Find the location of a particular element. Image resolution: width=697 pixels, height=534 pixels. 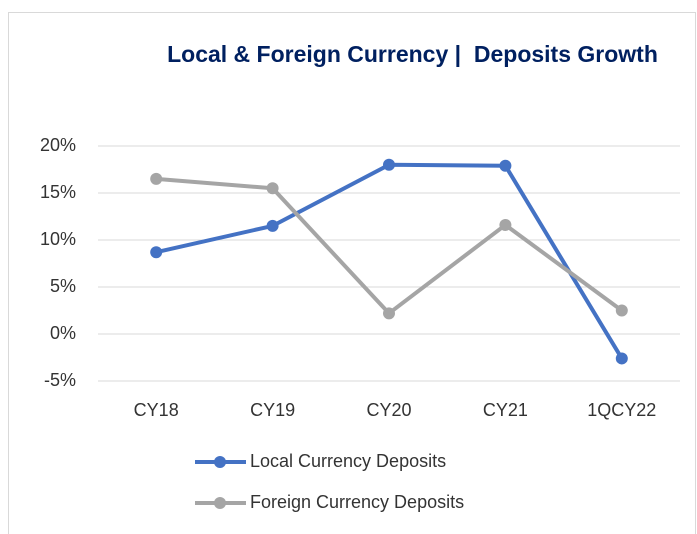

y-tick-label: 20% is located at coordinates (58, 145).